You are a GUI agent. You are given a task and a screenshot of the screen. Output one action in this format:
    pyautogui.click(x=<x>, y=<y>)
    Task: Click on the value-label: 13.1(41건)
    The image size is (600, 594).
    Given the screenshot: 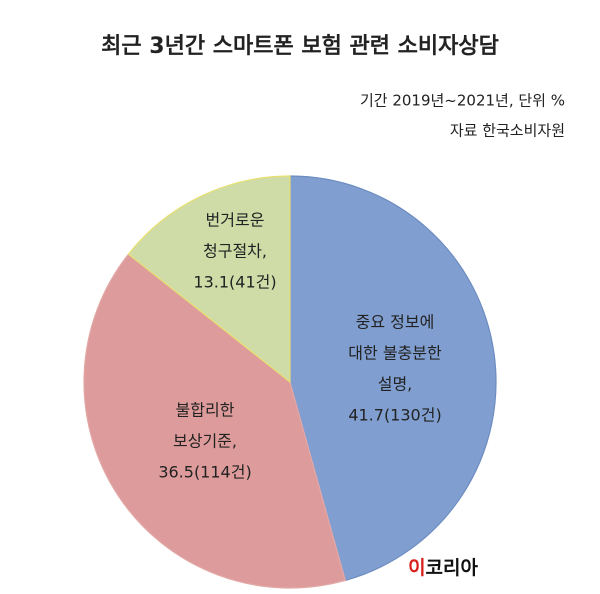 What is the action you would take?
    pyautogui.click(x=234, y=282)
    